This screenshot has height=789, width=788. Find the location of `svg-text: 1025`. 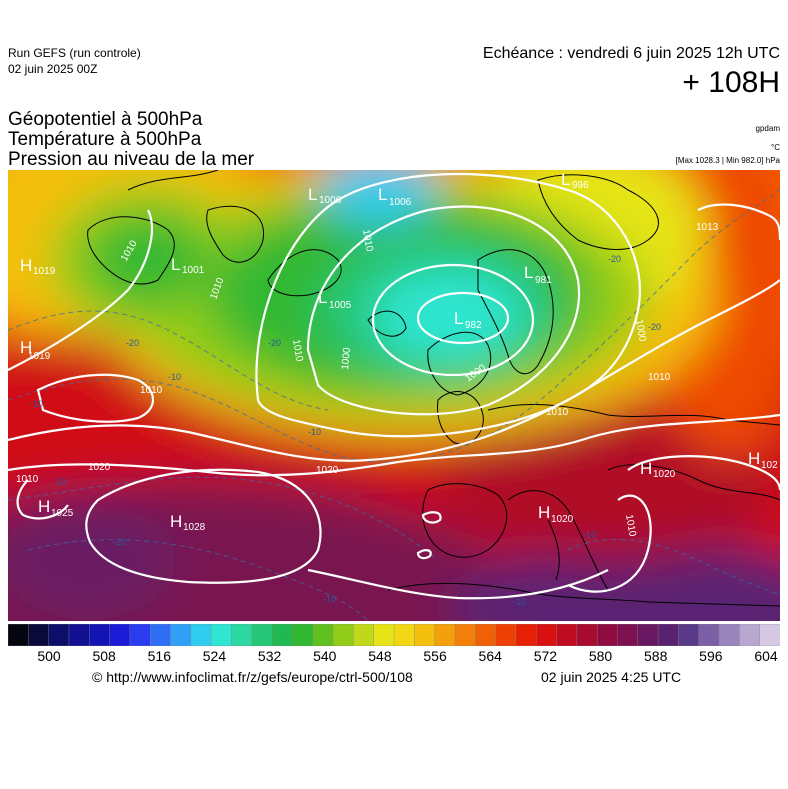

svg-text: 1025 is located at coordinates (62, 513).